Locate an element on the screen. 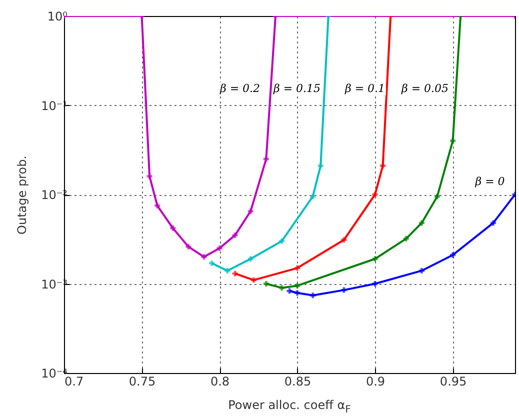  annotation: β = 0 is located at coordinates (490, 181).